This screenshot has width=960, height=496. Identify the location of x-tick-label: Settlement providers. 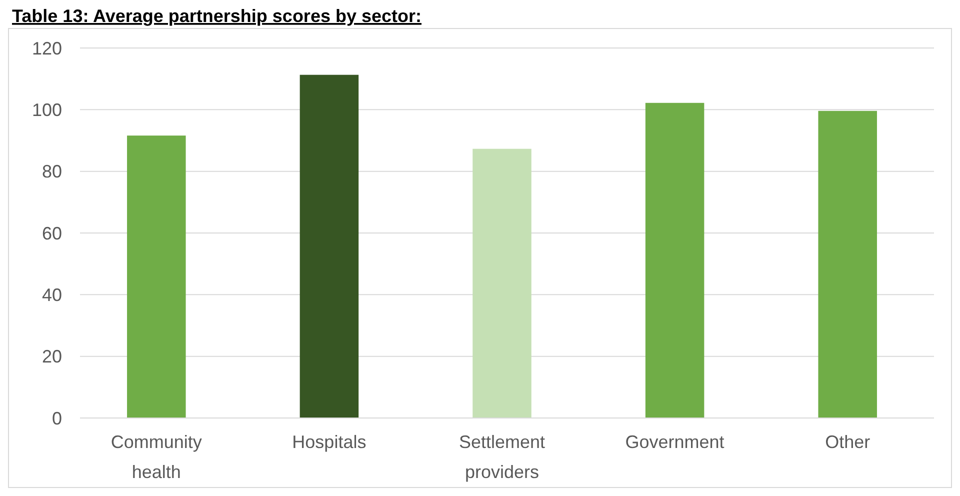
(502, 457).